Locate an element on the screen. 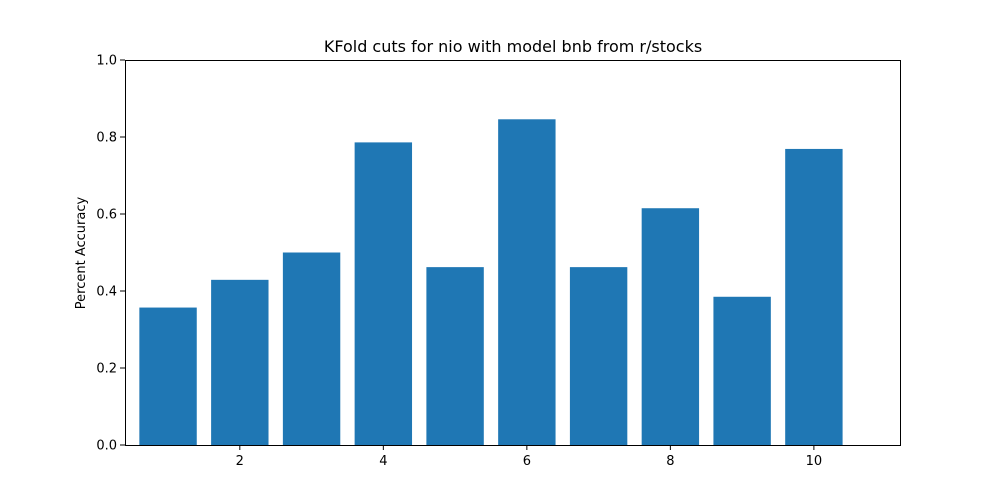 The height and width of the screenshot is (500, 1000). y-tick-label: 0.6 is located at coordinates (106, 215).